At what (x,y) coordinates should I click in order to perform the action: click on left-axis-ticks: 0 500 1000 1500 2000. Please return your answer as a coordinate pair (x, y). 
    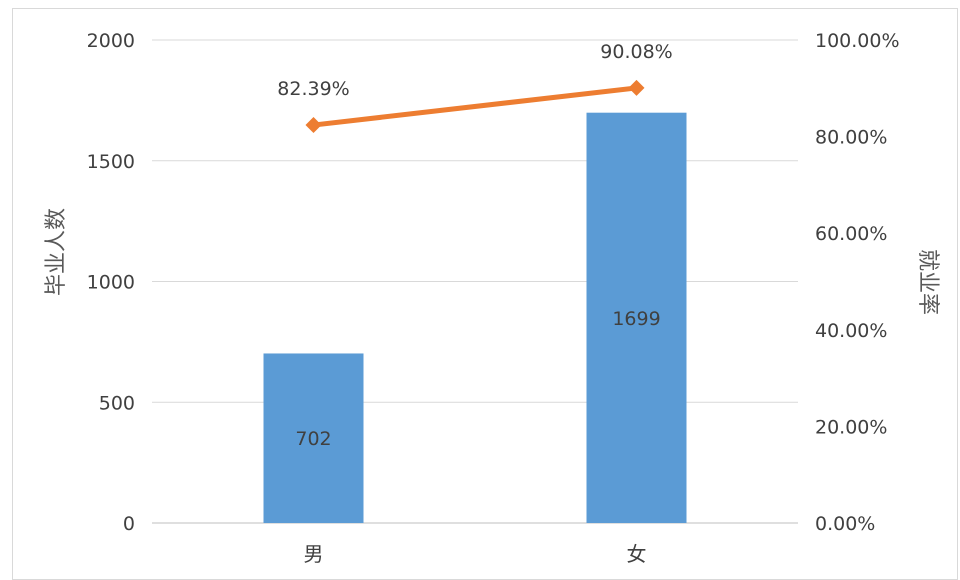
    Looking at the image, I should click on (111, 282).